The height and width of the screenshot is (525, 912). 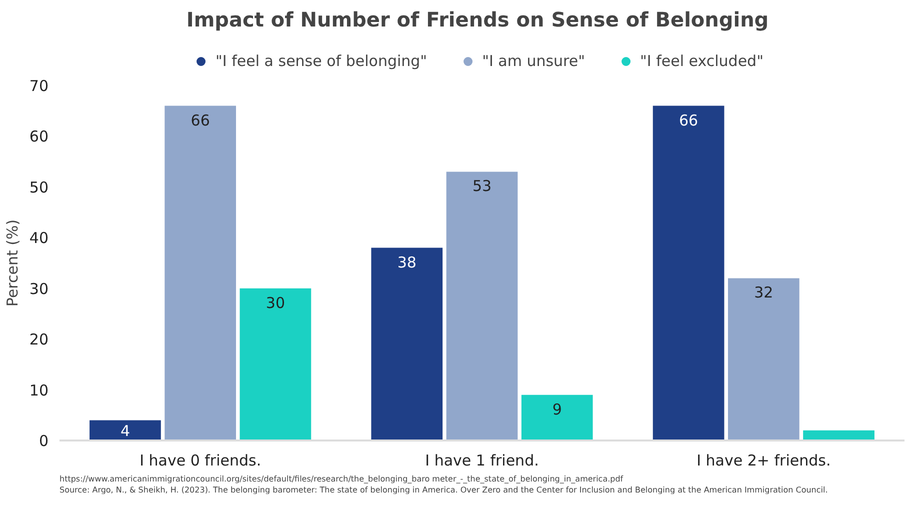 What do you see at coordinates (275, 303) in the screenshot?
I see `data-label: 30` at bounding box center [275, 303].